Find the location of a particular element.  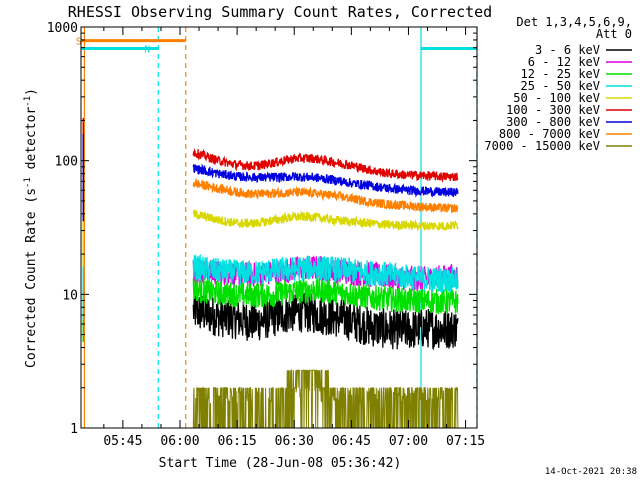

legend-label-0: 3 - 6 keV is located at coordinates (567, 50).